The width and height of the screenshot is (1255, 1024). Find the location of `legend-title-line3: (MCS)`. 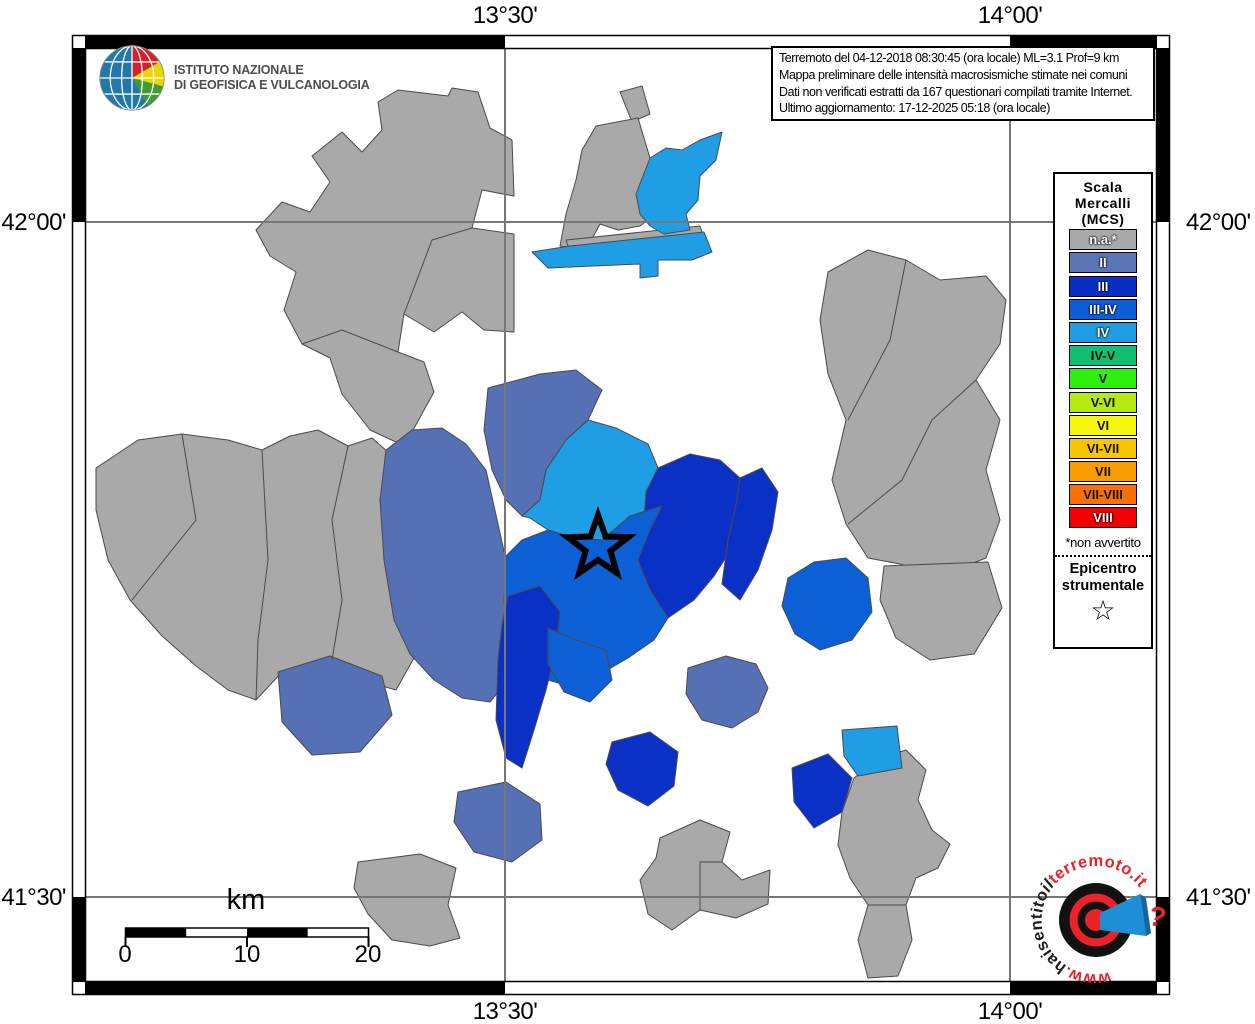

legend-title-line3: (MCS) is located at coordinates (1103, 219).